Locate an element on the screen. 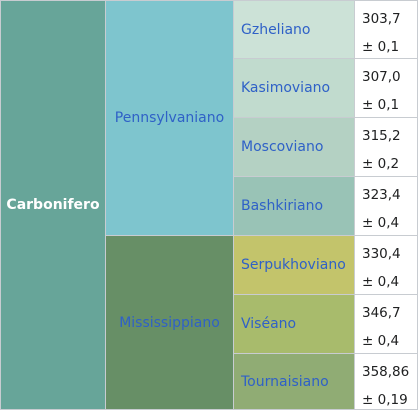 The image size is (418, 414). epoch-mississippiano-cell: Mississippiano is located at coordinates (169, 322).